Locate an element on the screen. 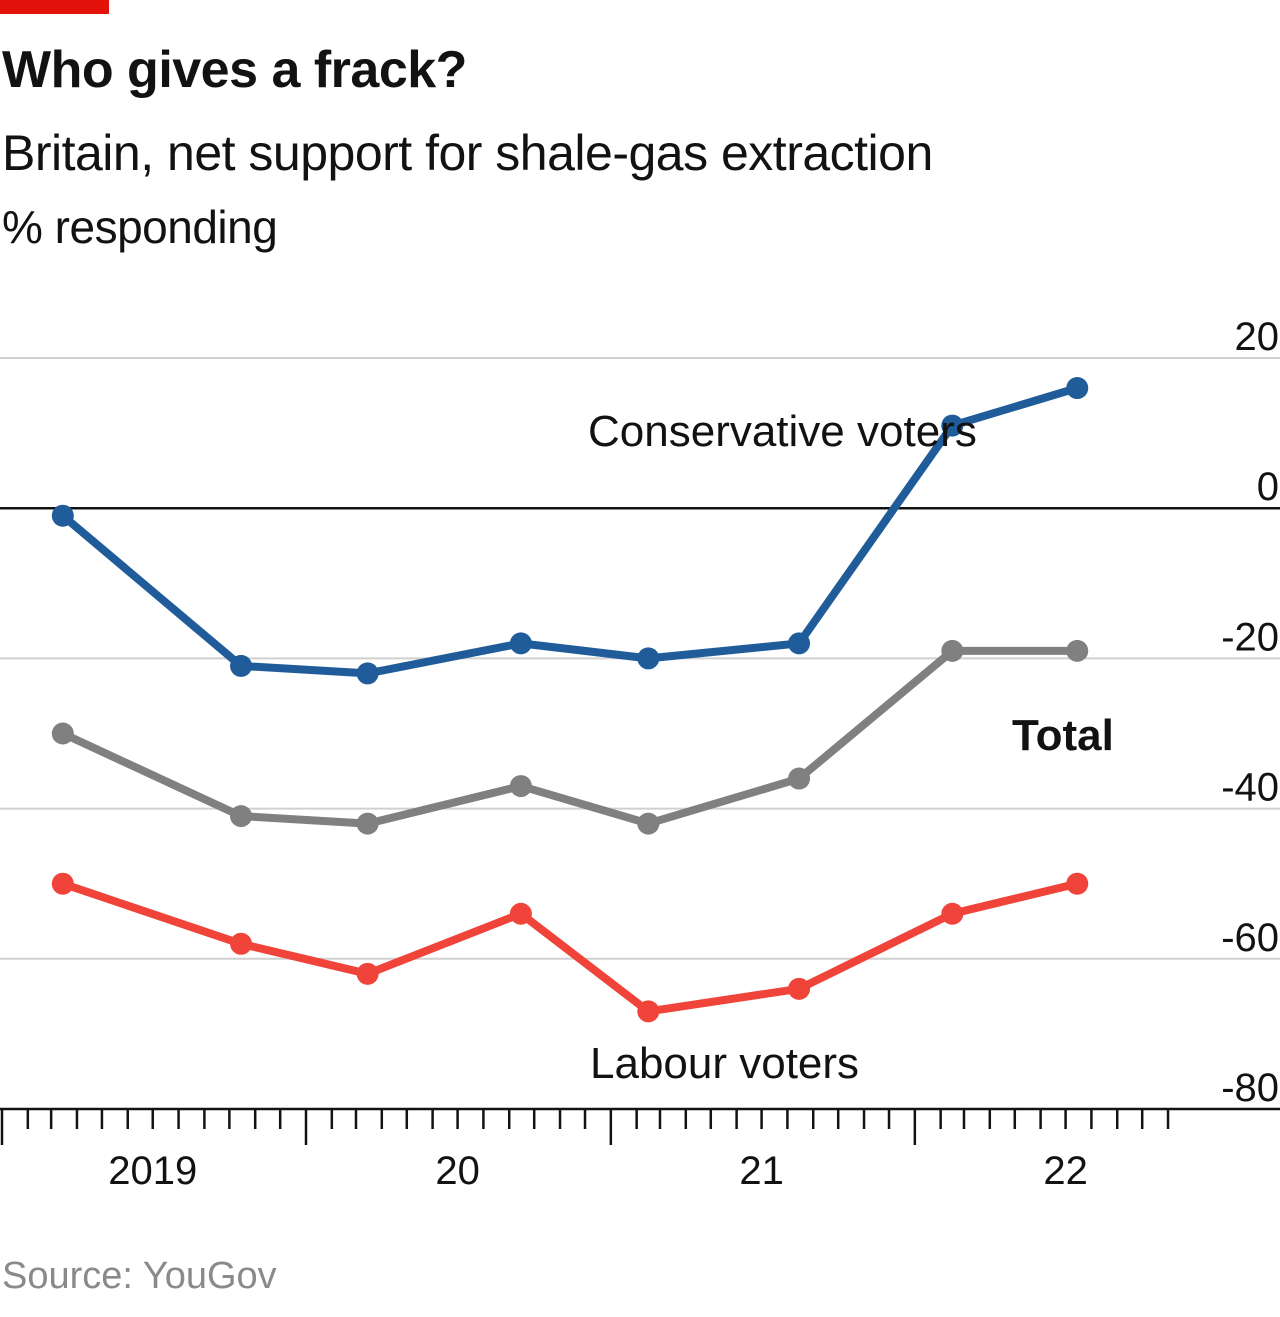 This screenshot has width=1280, height=1317. y-tick-label: 0 is located at coordinates (1268, 487).